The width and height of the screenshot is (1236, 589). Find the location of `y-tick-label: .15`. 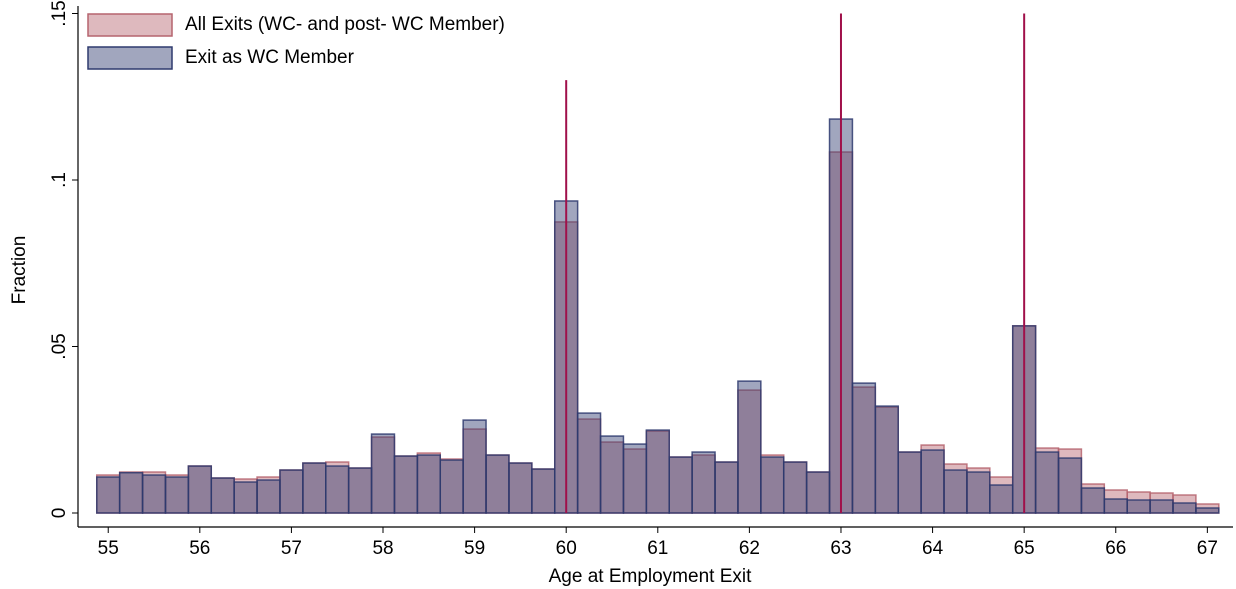

y-tick-label: .15 is located at coordinates (59, 13).